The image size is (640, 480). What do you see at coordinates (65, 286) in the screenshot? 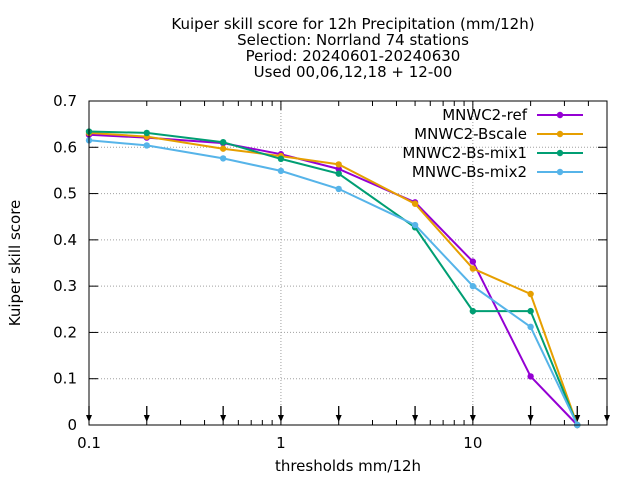
I see `y-tick-label: 0.3` at bounding box center [65, 286].